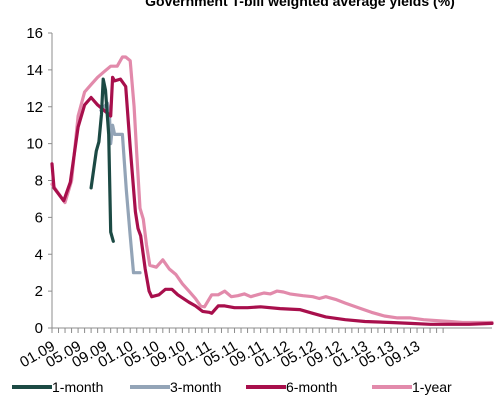 This screenshot has width=494, height=400. I want to click on legend-label-1-month: 1-month, so click(77, 387).